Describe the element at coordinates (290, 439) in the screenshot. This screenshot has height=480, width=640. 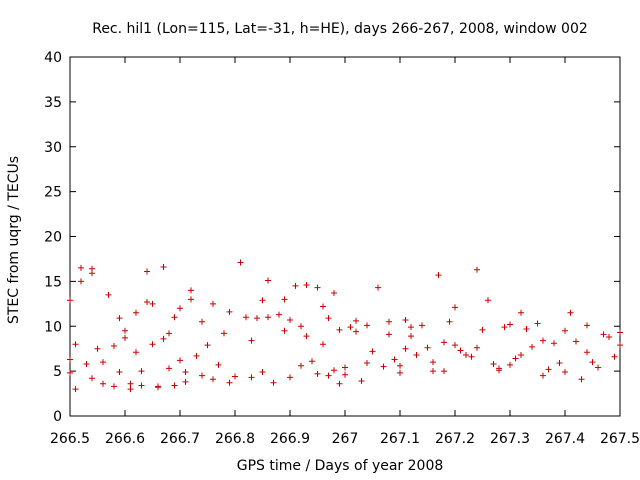
I see `x-tick-label: 266.9` at that location.